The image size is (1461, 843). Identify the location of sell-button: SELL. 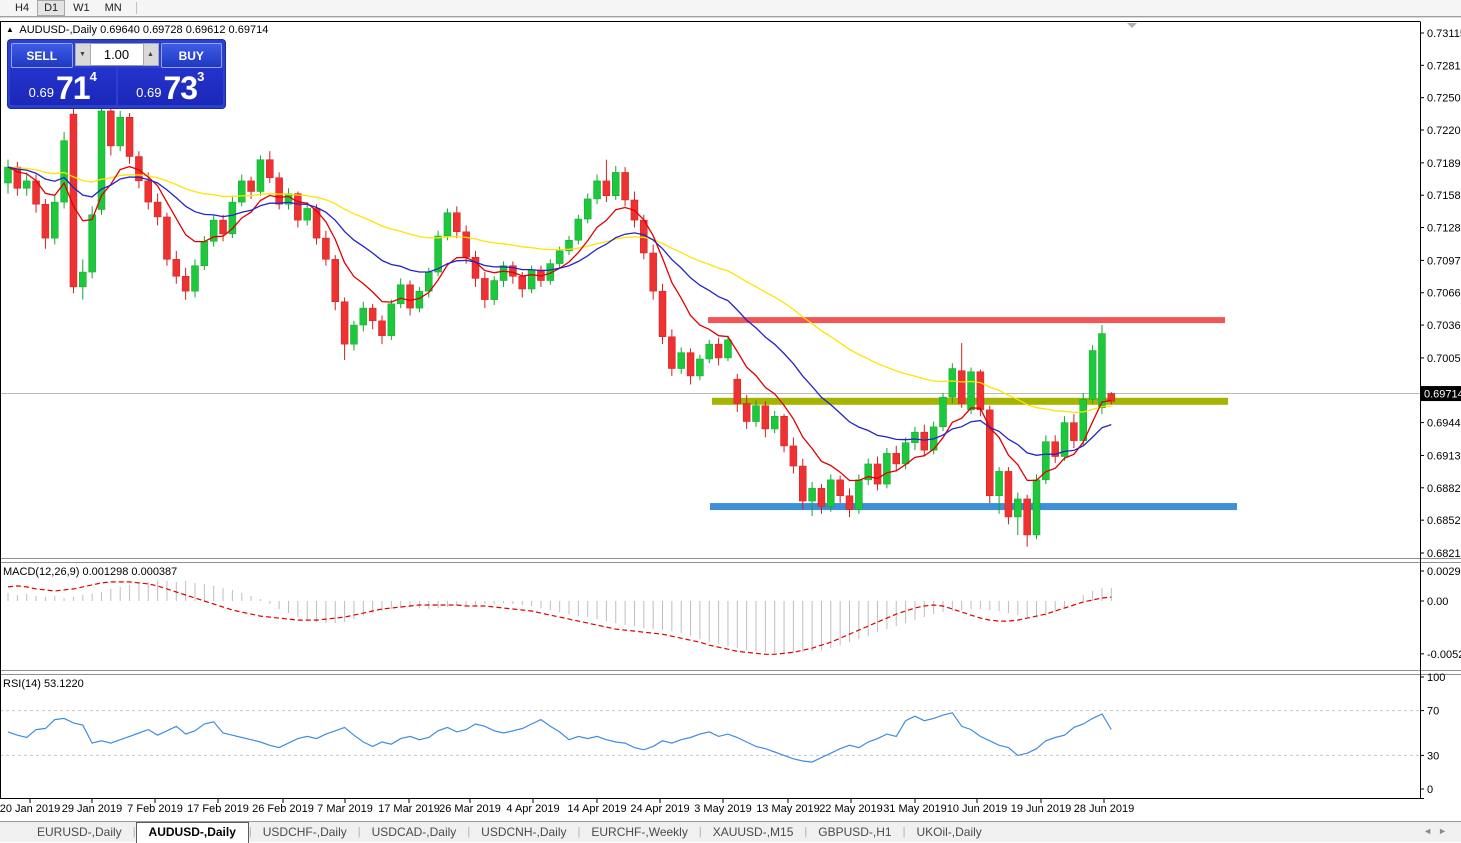
(42, 55).